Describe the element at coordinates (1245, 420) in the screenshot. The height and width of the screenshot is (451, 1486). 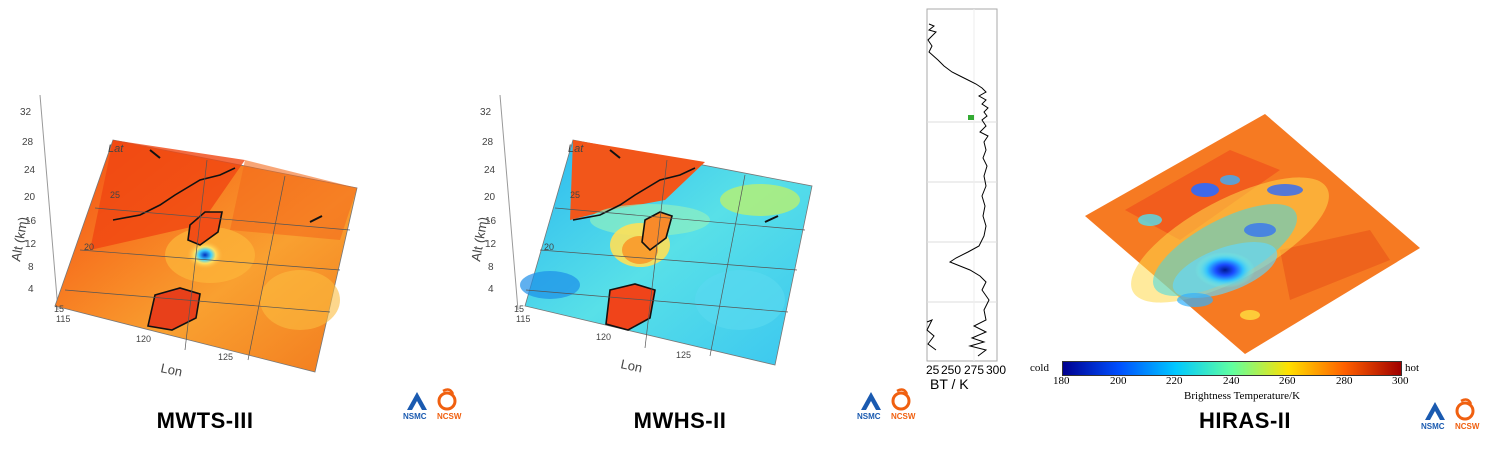
I see `hiras-title: HIRAS-II` at that location.